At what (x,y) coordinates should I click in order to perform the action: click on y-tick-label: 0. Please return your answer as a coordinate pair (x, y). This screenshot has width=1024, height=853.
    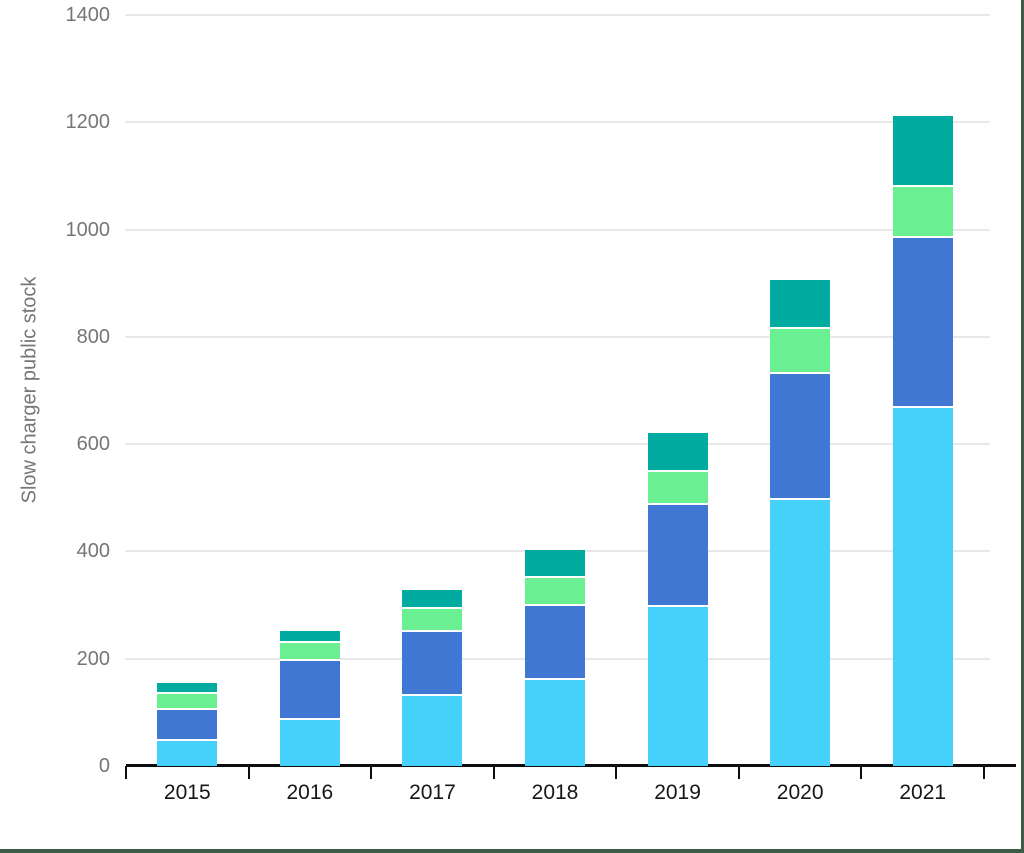
    Looking at the image, I should click on (104, 766).